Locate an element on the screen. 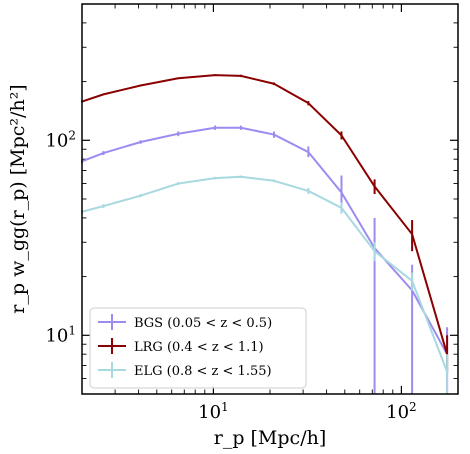  legend-label: LRG (0.4 < z < 1.1) is located at coordinates (199, 347).